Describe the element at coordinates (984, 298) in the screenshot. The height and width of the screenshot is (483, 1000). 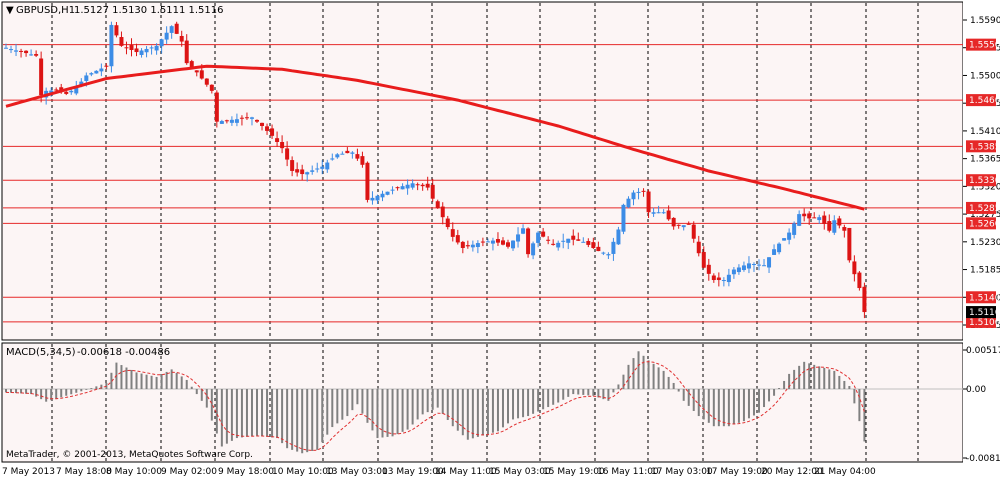
I see `level-tag-label: 1.5140` at that location.